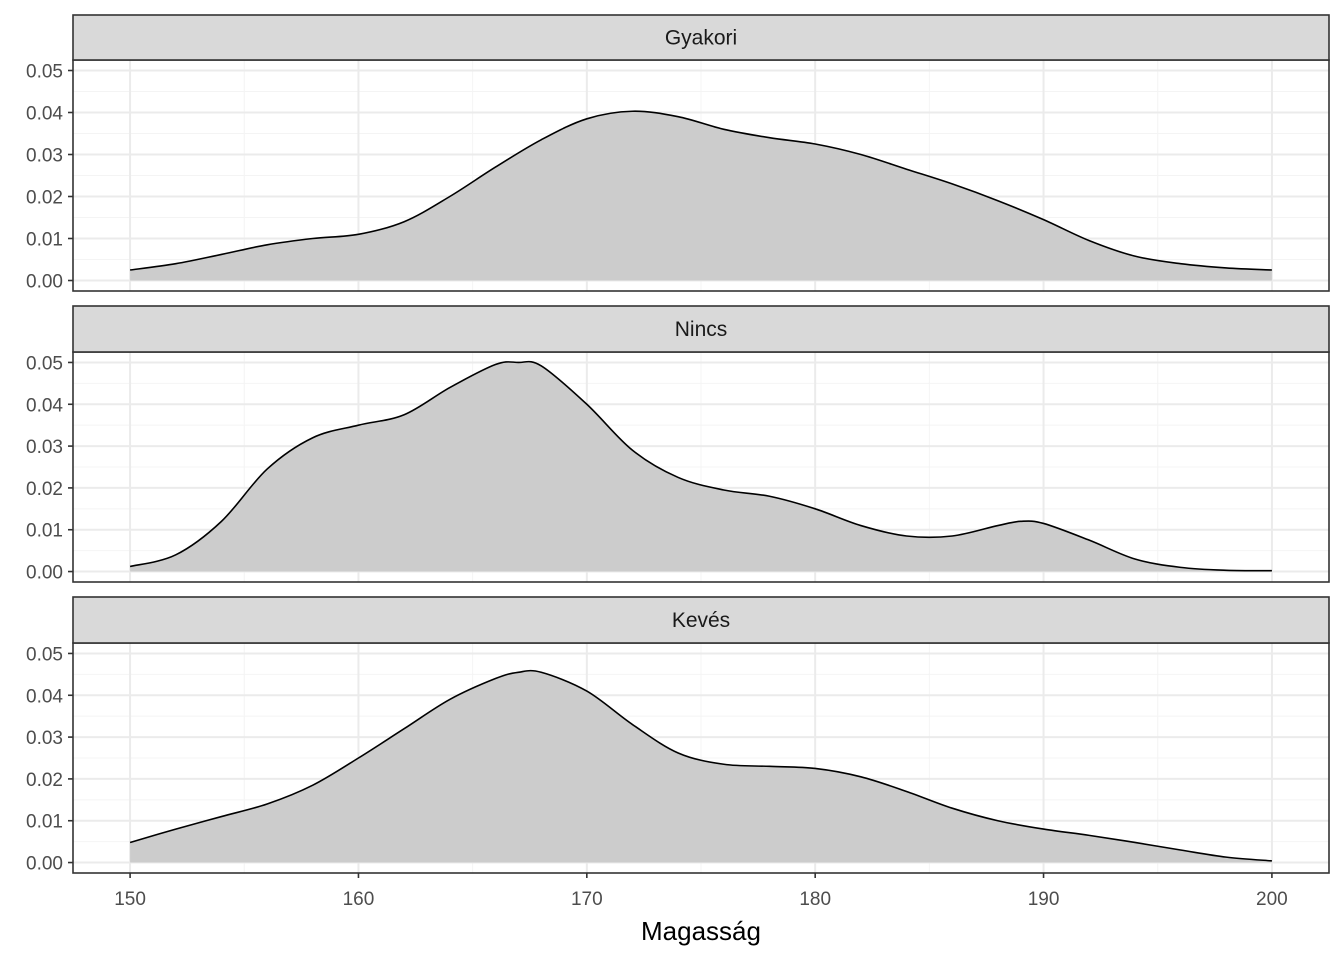  Describe the element at coordinates (1272, 899) in the screenshot. I see `x-tick-label: 200` at that location.